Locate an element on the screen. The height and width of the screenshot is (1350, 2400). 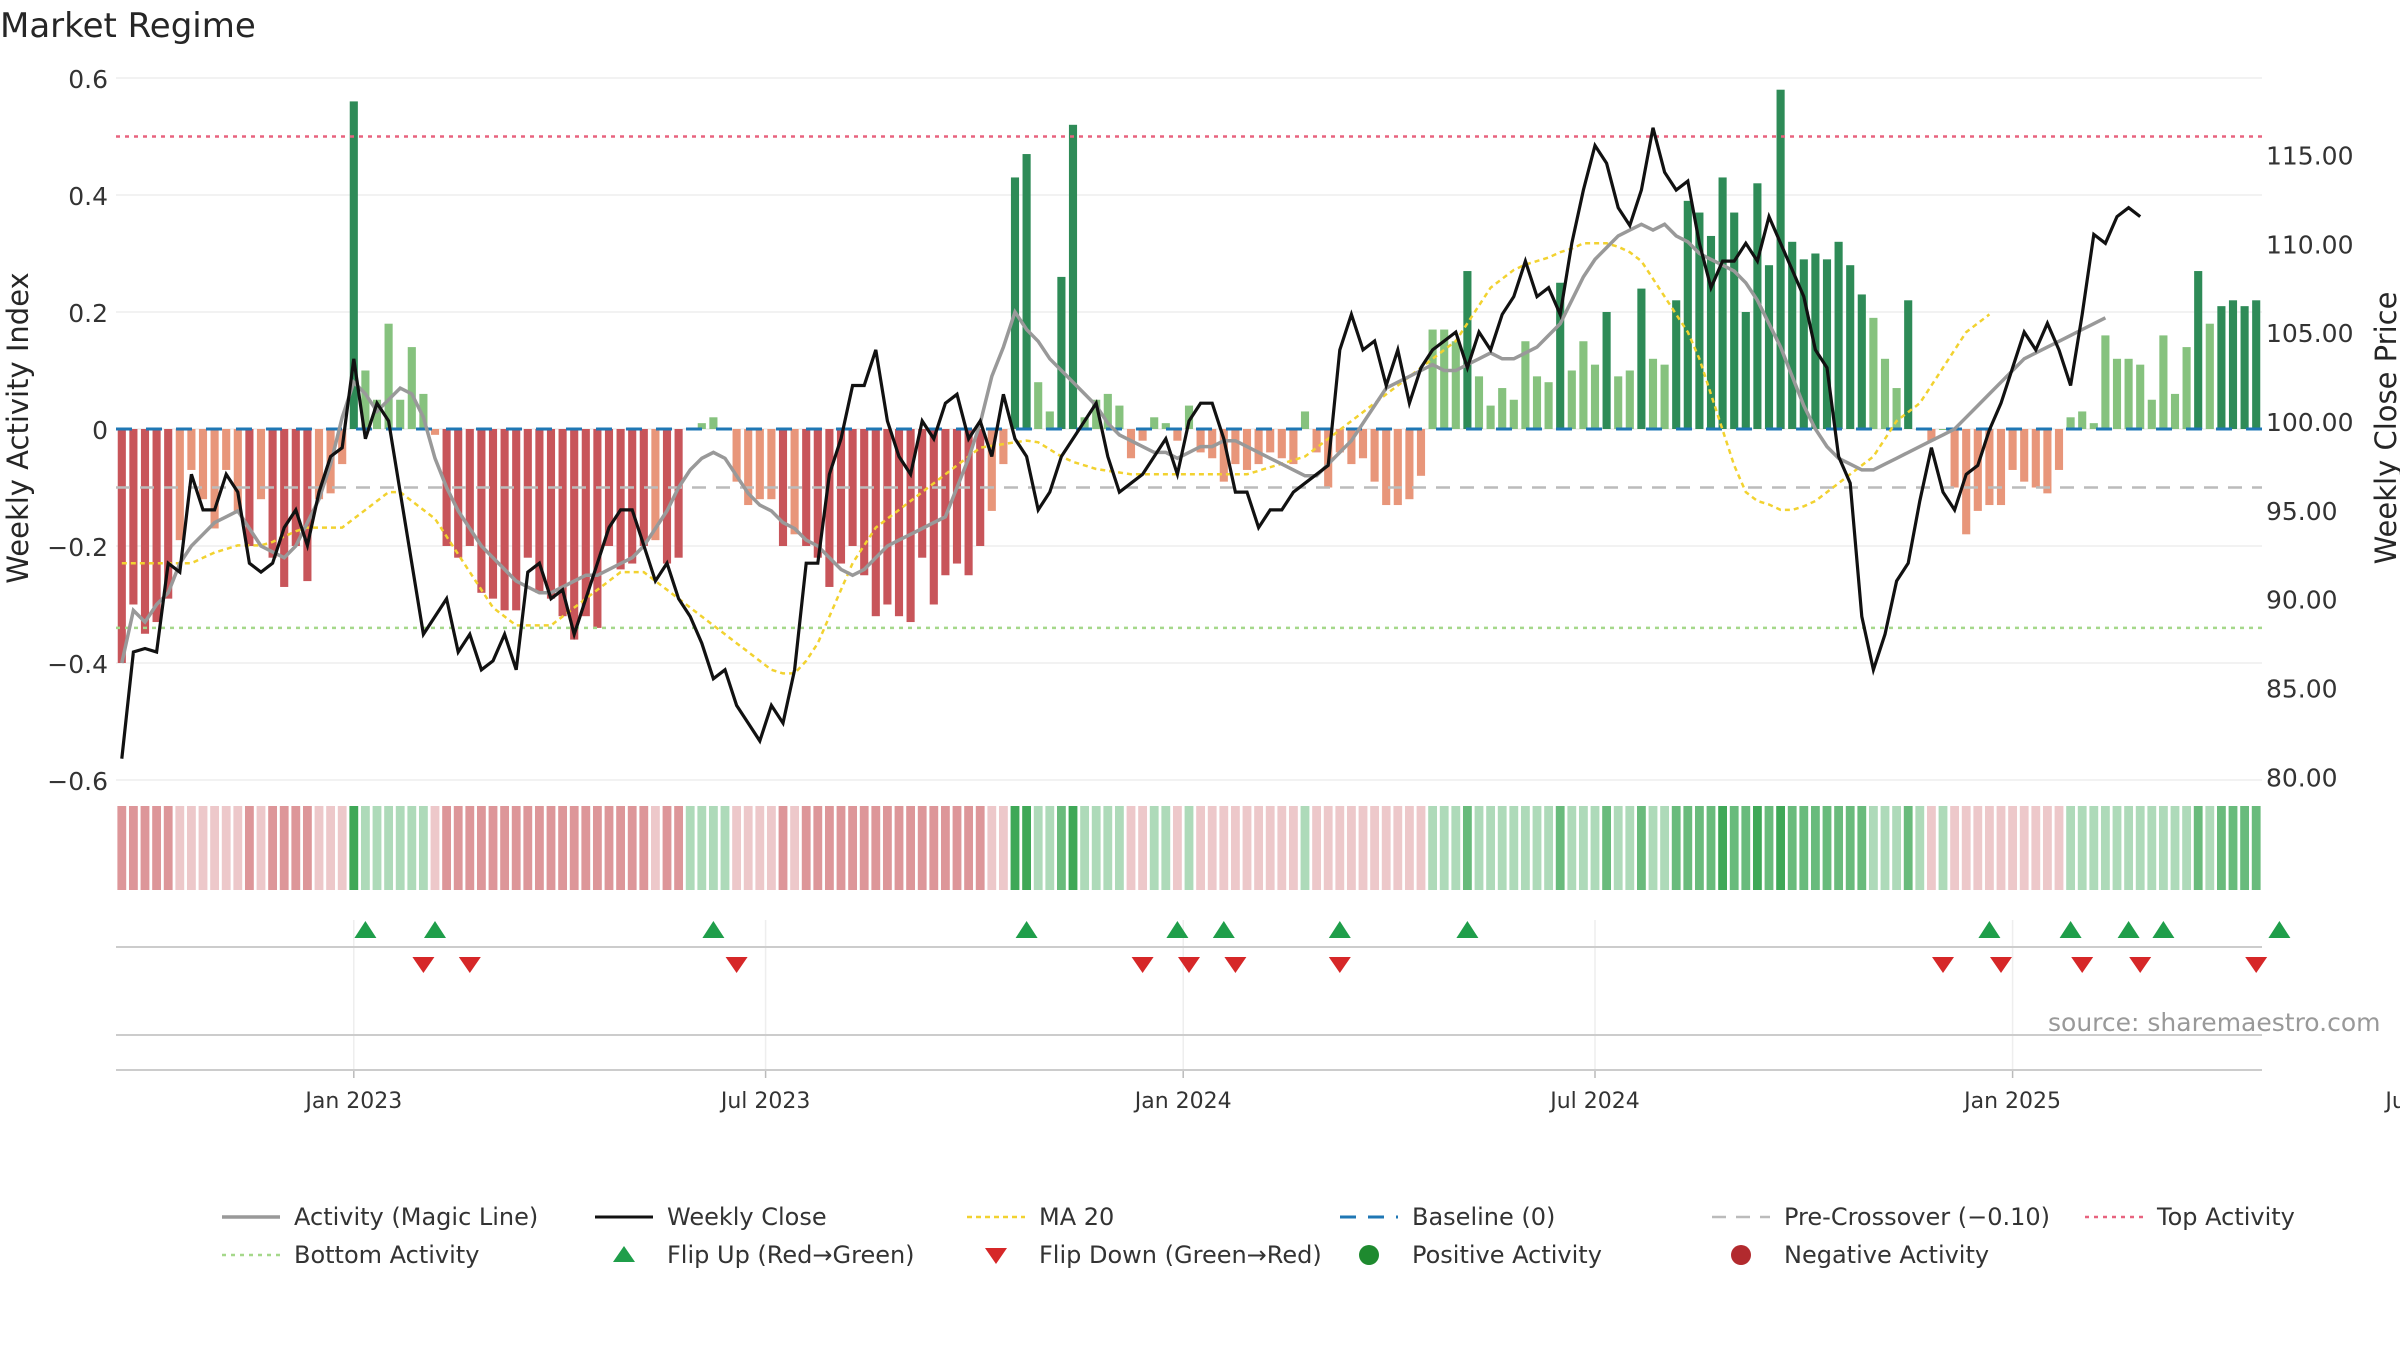
y-tick-right: 95.00 is located at coordinates (2302, 511).